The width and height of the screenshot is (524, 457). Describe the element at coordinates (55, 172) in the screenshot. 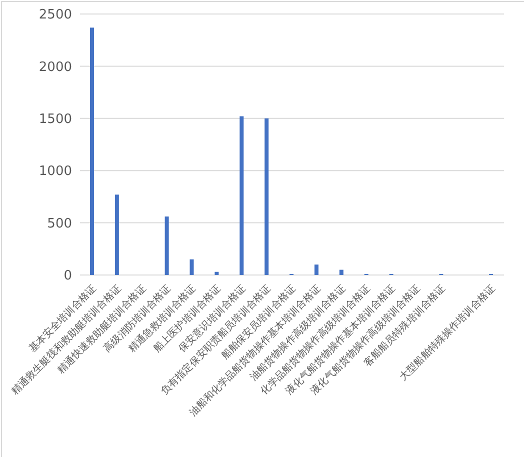

I see `y-tick-label: 1000` at that location.